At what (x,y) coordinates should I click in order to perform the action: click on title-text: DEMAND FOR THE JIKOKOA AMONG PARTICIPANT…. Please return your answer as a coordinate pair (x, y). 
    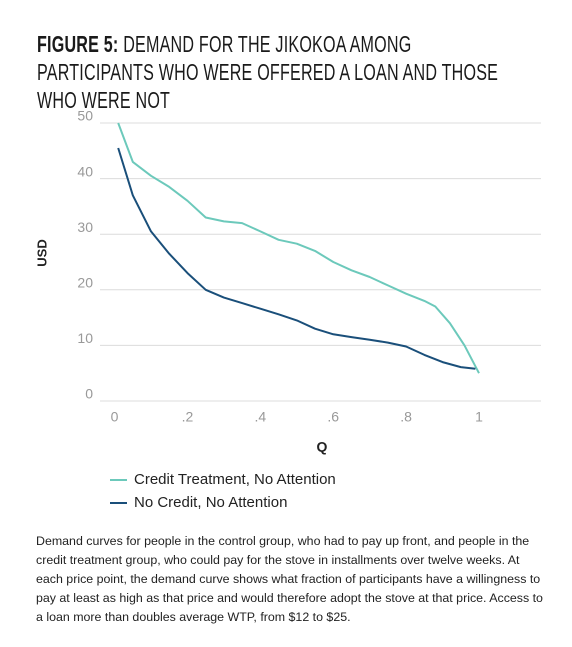
    Looking at the image, I should click on (268, 72).